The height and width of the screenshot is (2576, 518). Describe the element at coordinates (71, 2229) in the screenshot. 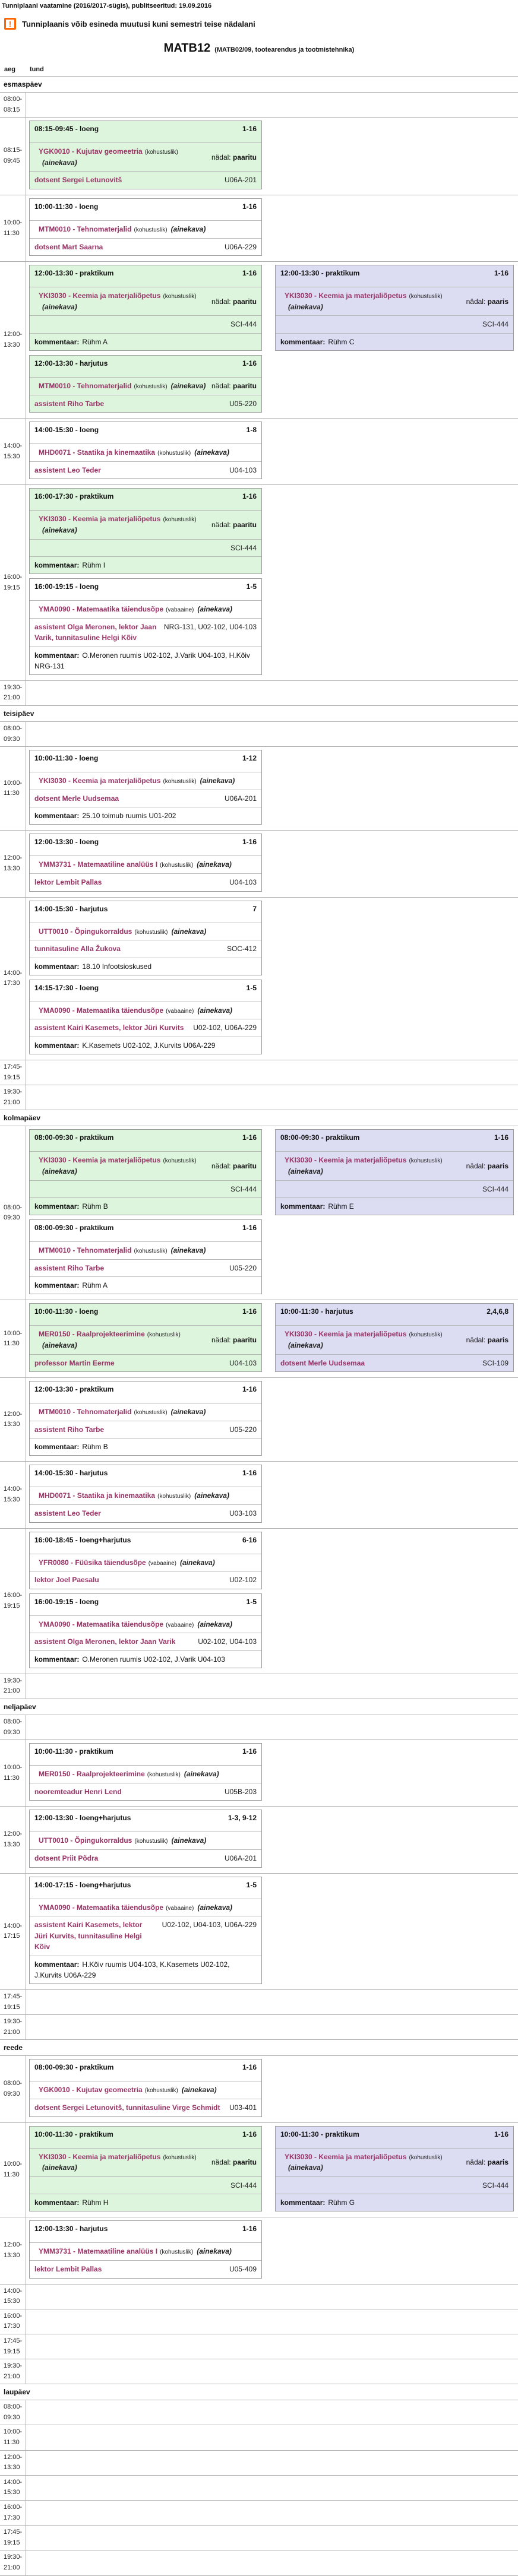

I see `event-time-type: 12:00-13:30 - harjutus` at that location.